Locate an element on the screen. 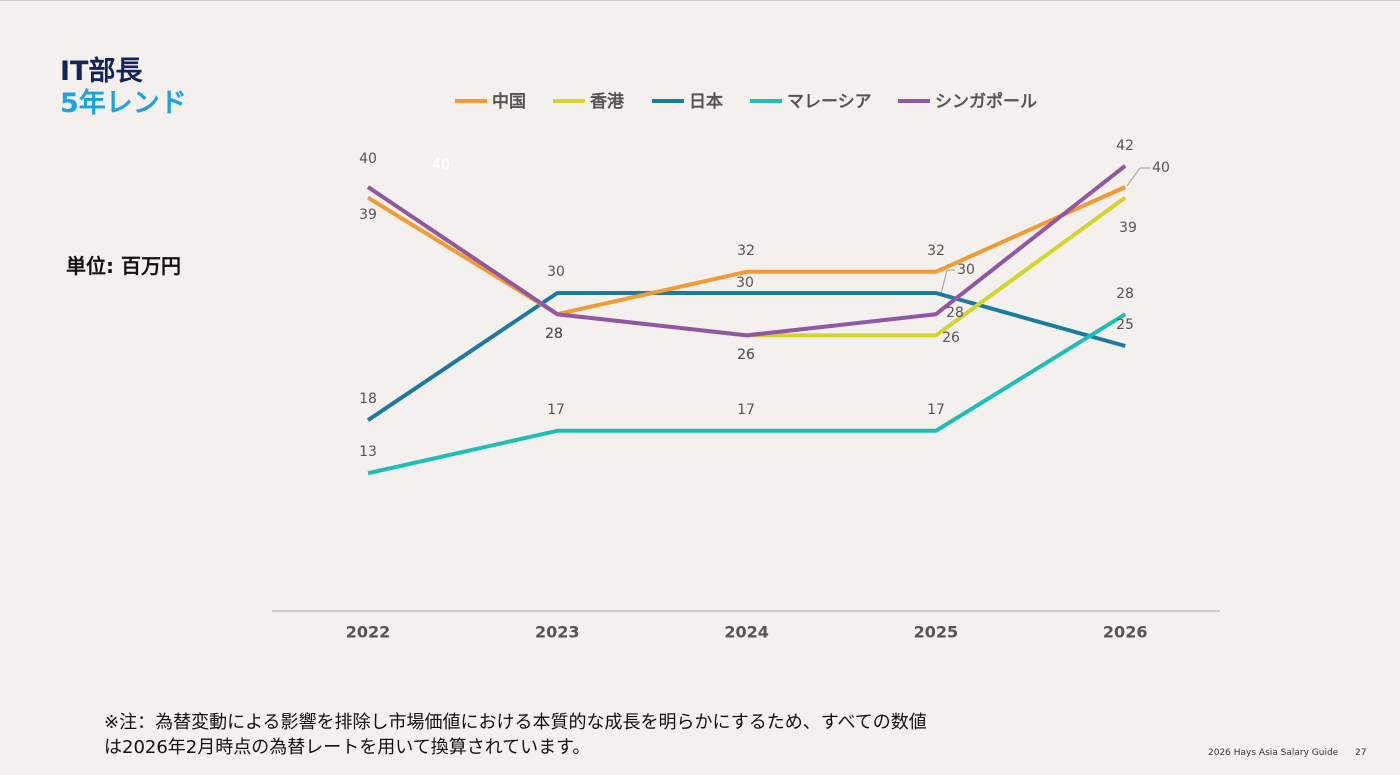 The height and width of the screenshot is (775, 1400). title: IT部長 is located at coordinates (101, 71).